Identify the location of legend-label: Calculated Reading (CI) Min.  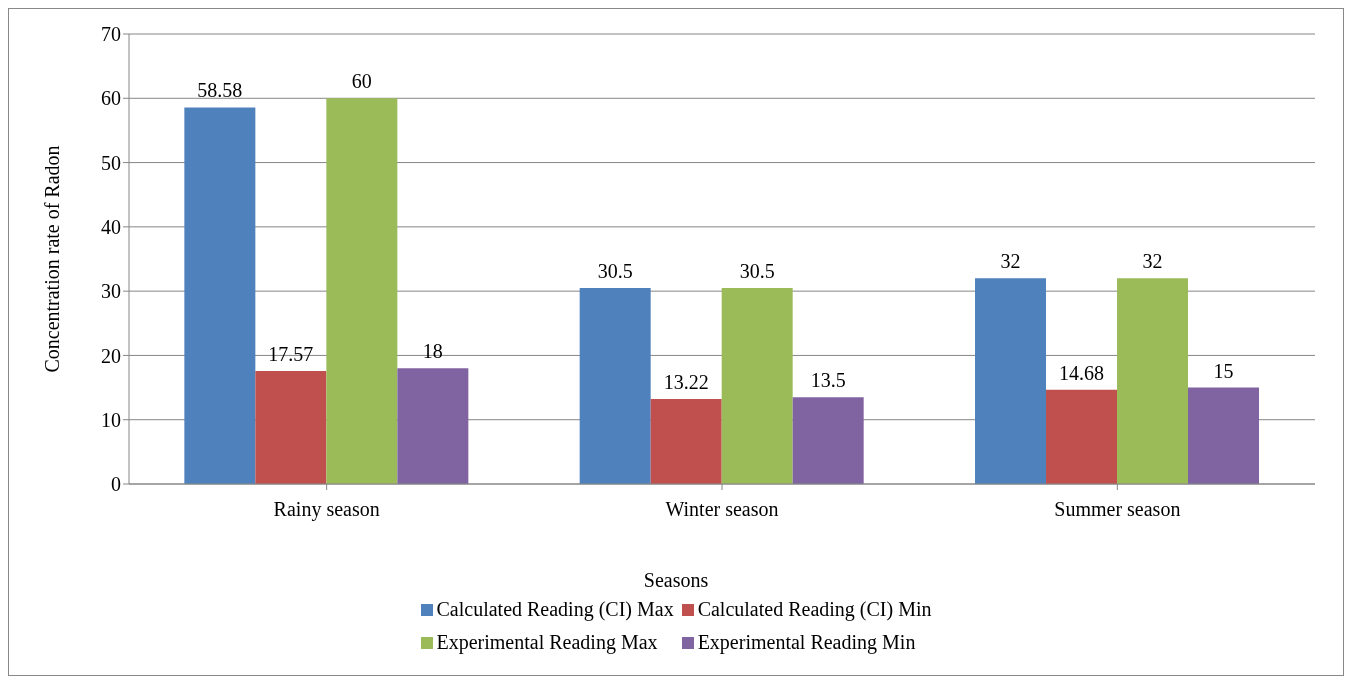
(814, 609).